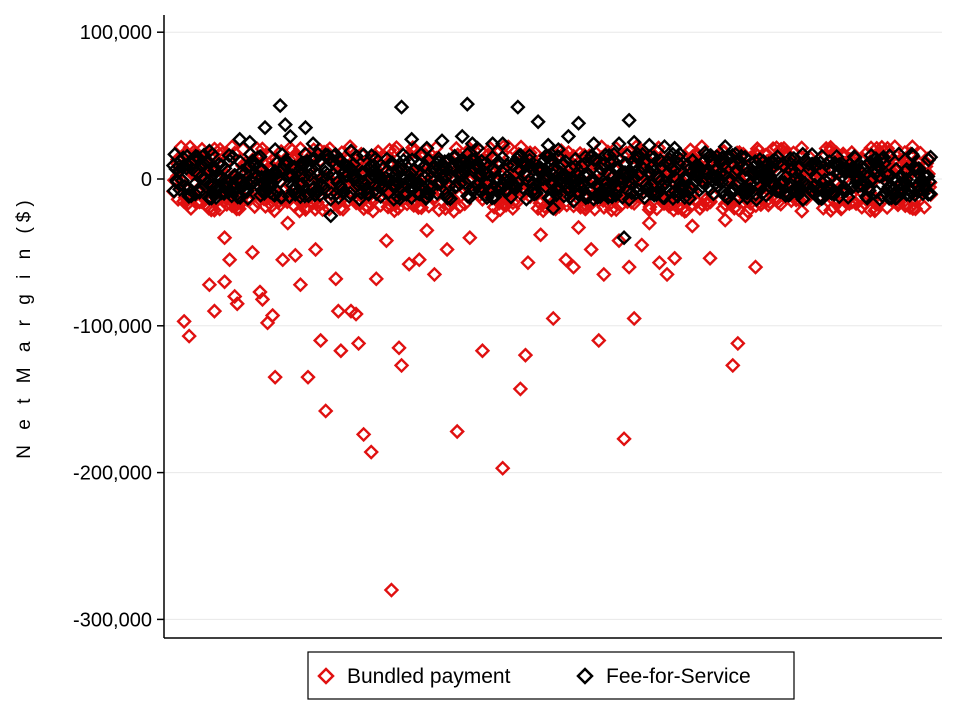  I want to click on y-tick-label: -200,000, so click(112, 474).